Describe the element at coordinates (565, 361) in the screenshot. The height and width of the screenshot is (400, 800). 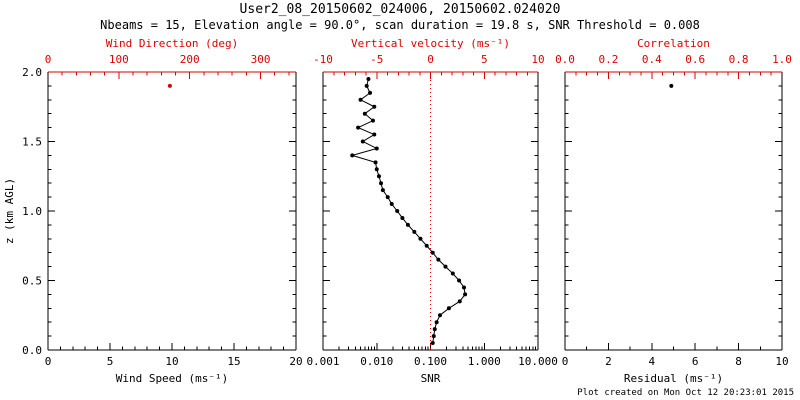
I see `residual-x-tick: 0` at that location.